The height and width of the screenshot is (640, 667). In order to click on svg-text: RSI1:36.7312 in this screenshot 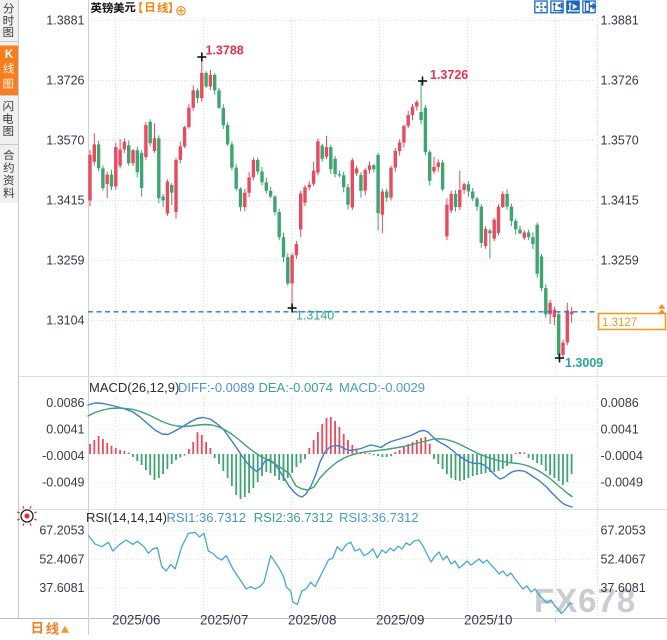, I will do `click(207, 517)`.